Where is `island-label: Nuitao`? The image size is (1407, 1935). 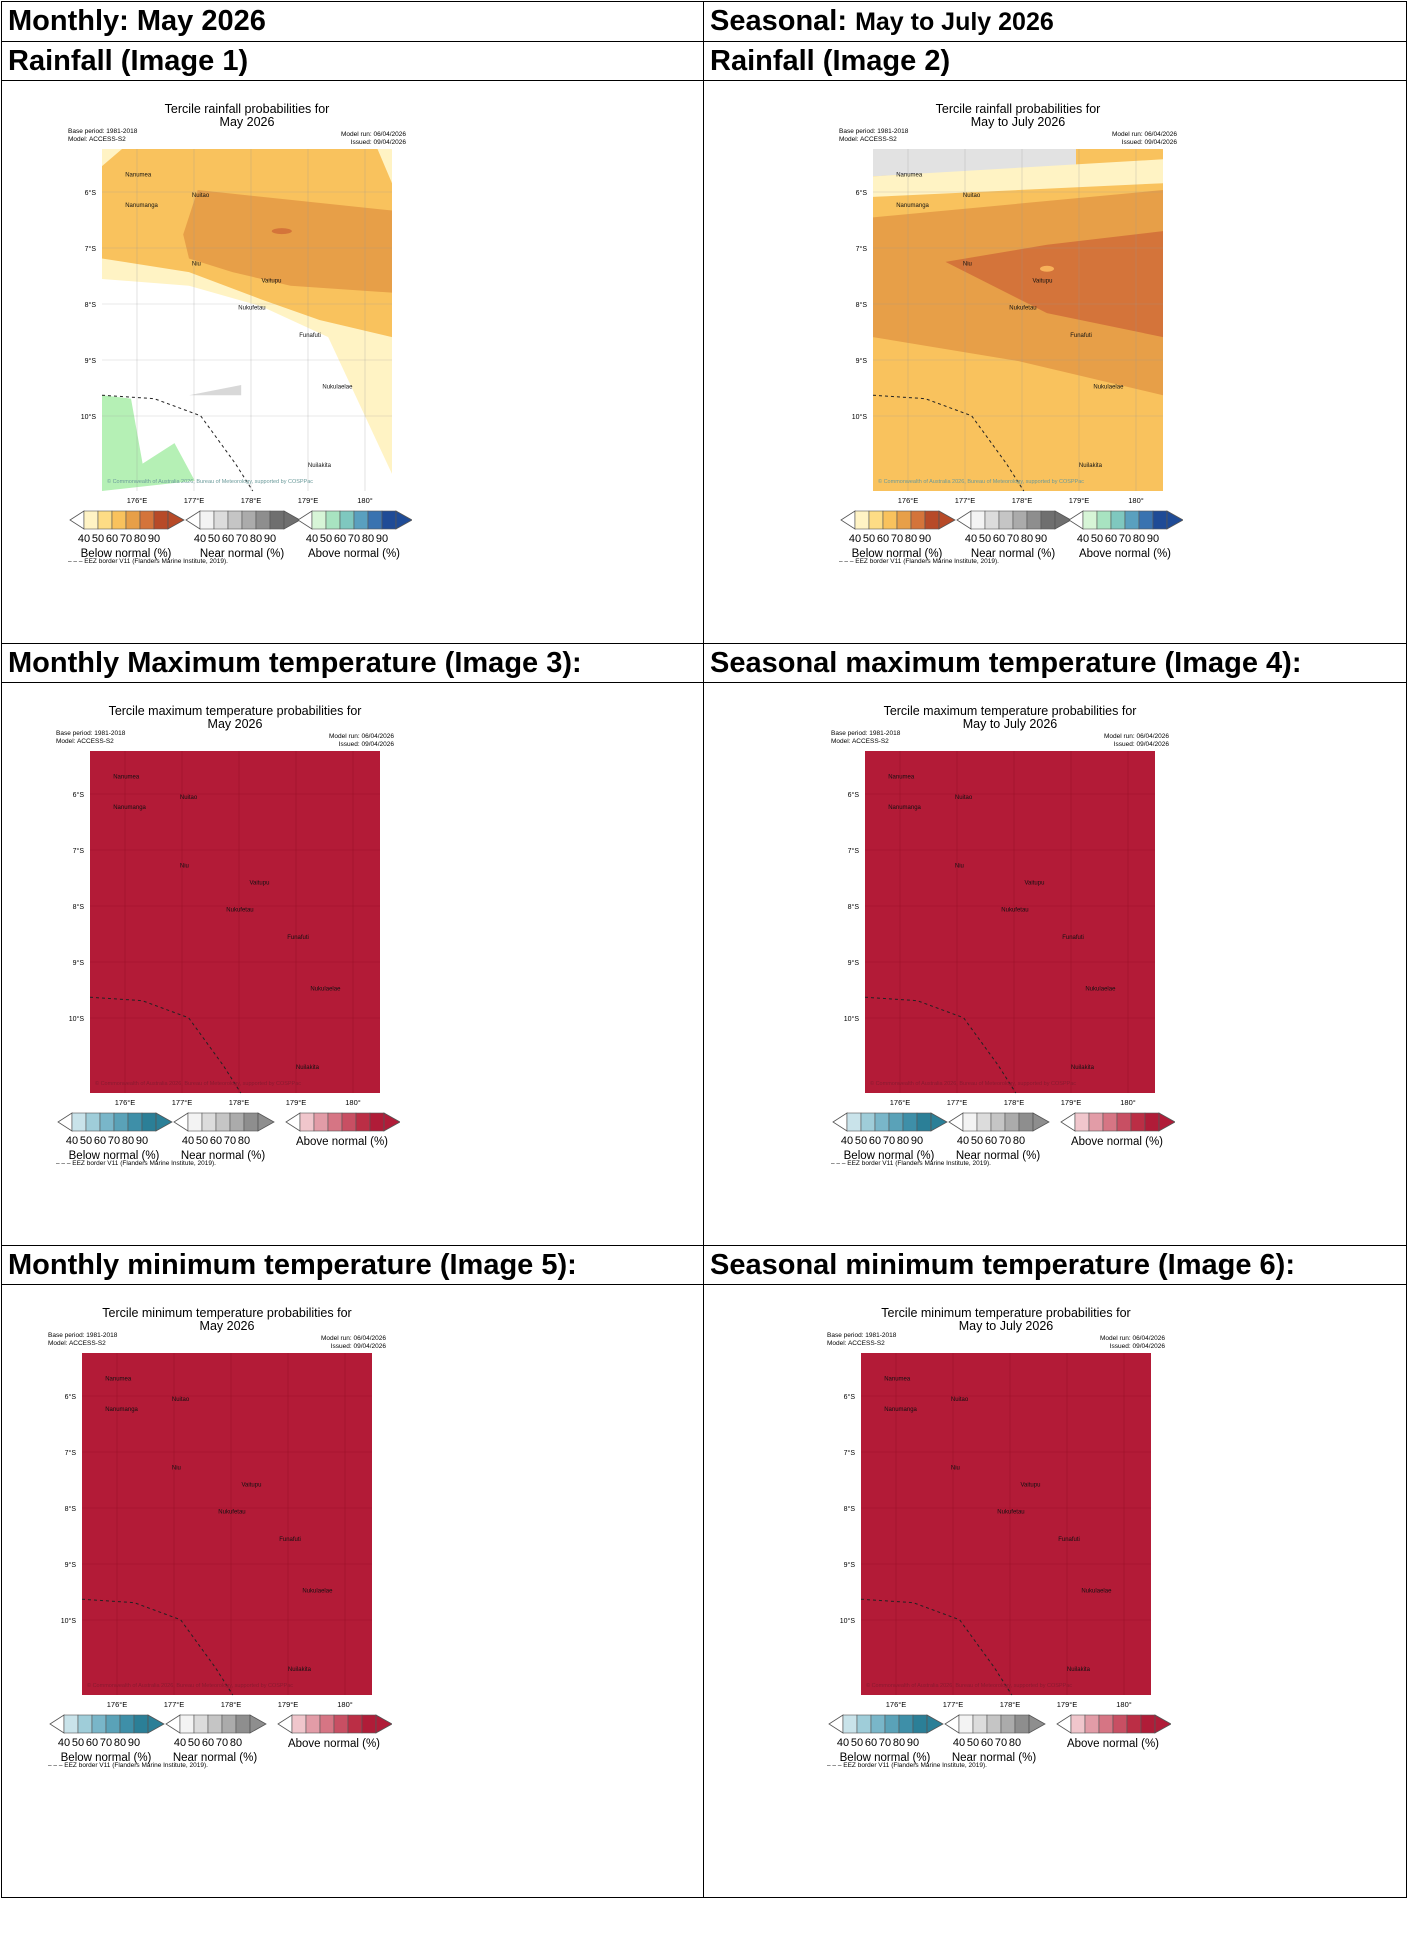
island-label: Nuitao is located at coordinates (181, 1400).